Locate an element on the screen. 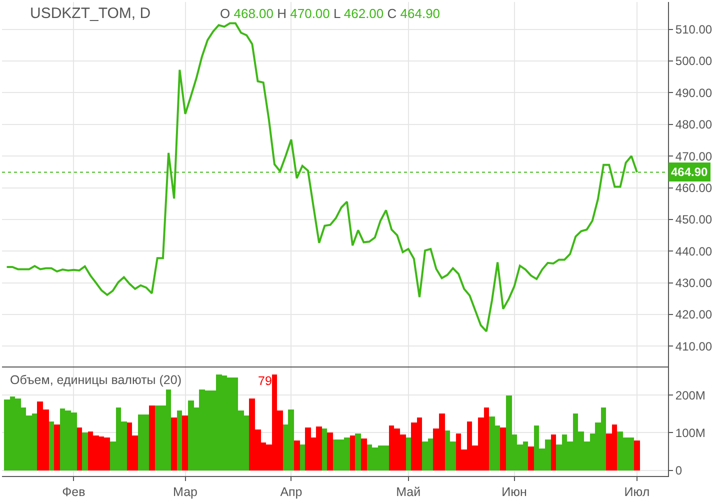 This screenshot has height=502, width=719. x-tick-label: Июн is located at coordinates (515, 492).